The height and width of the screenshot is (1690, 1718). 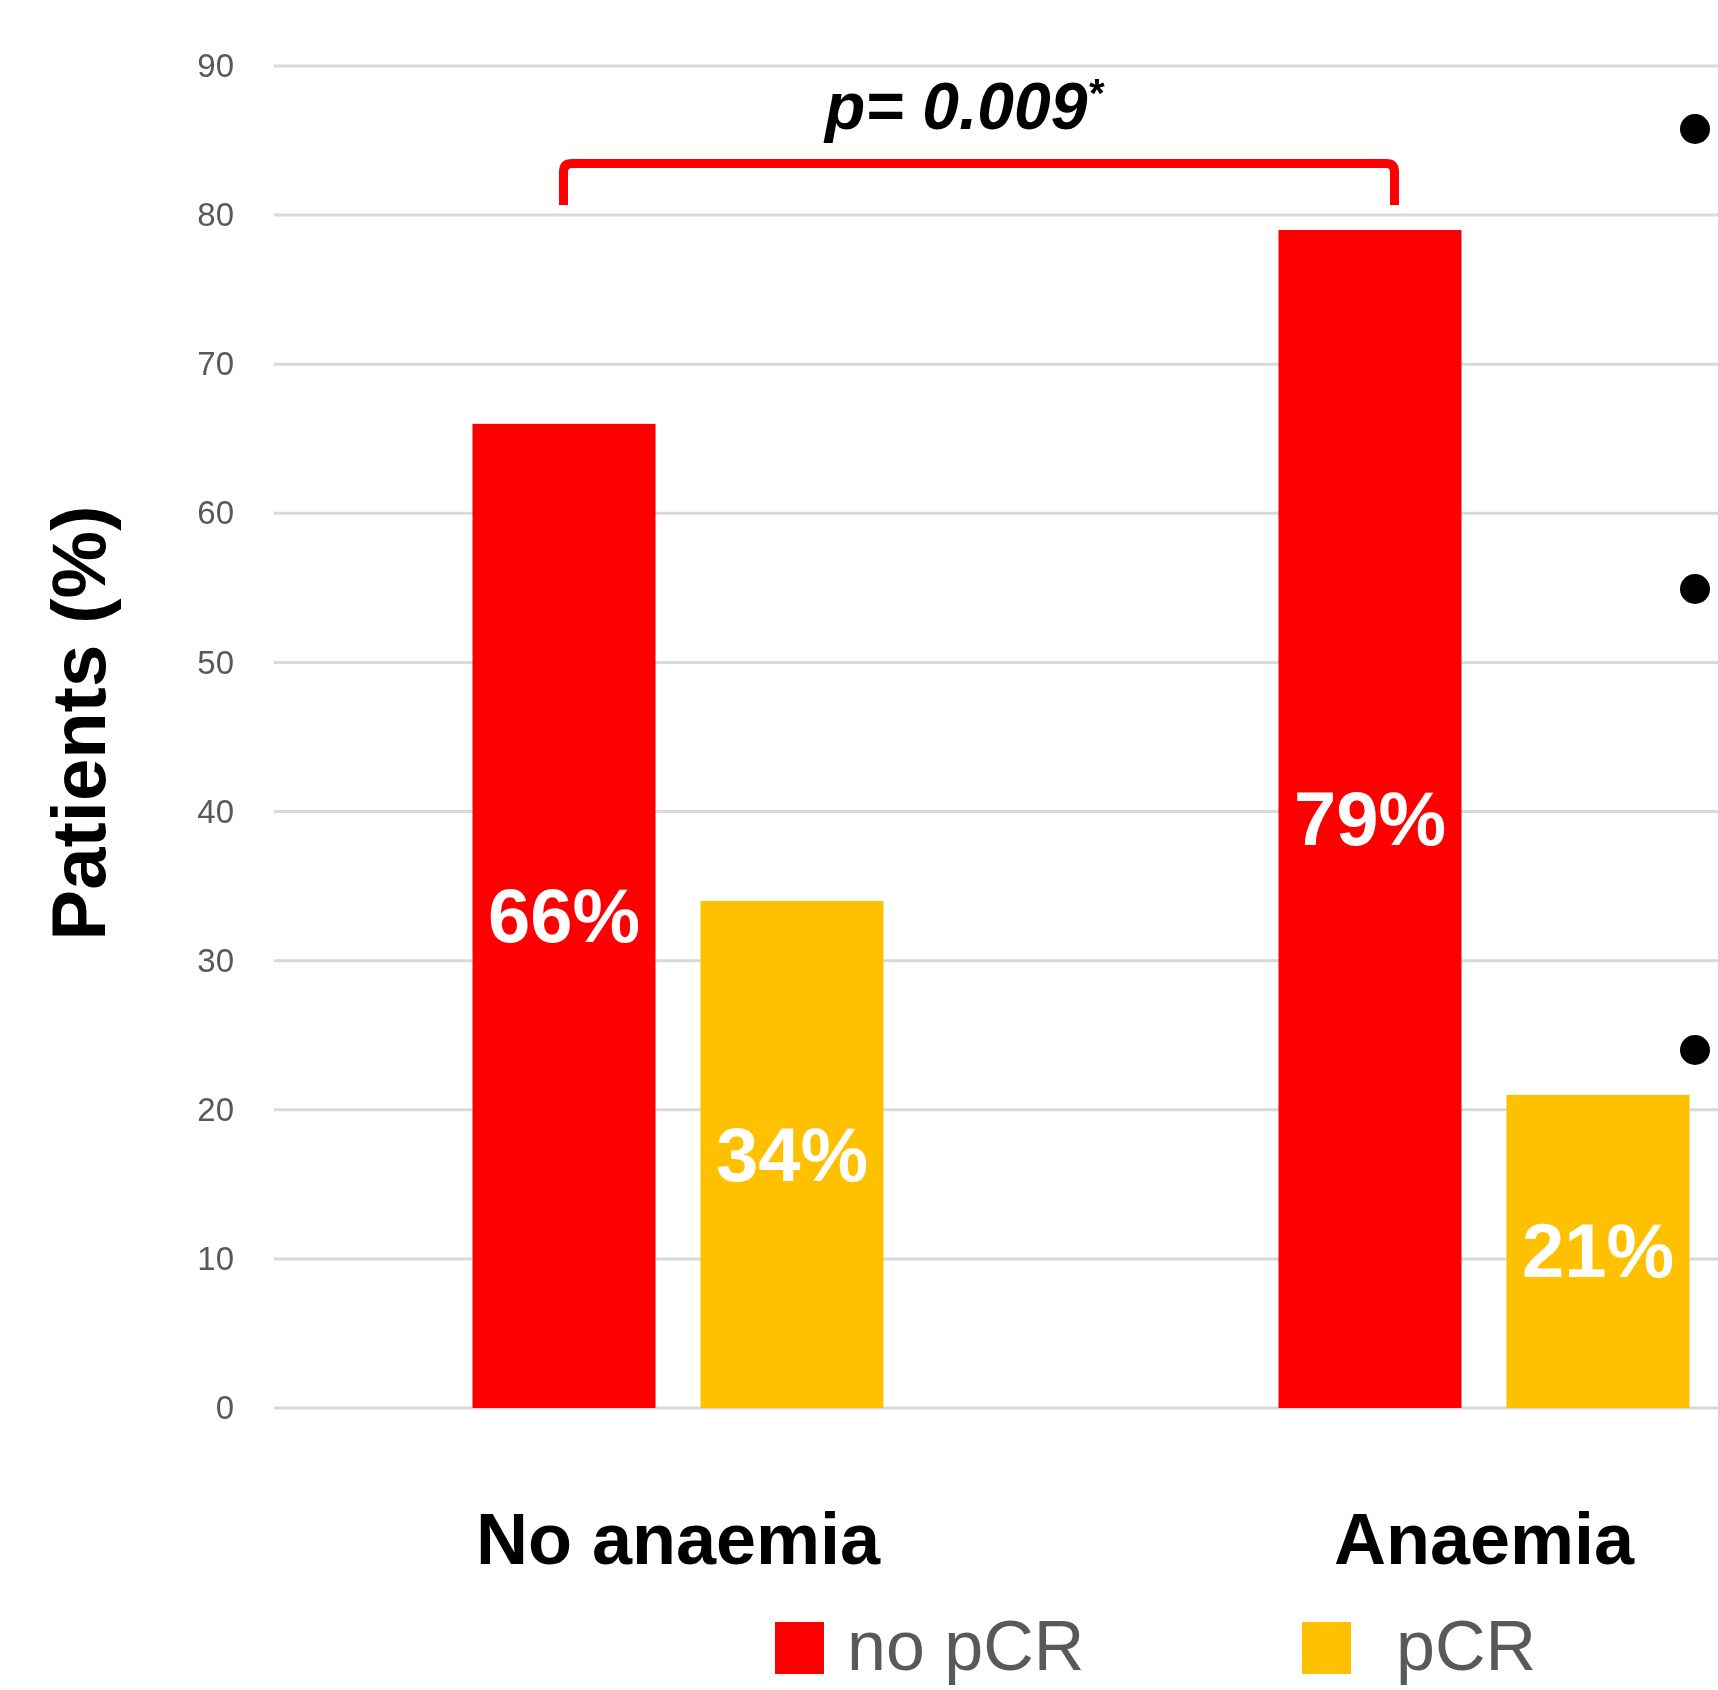 What do you see at coordinates (215, 960) in the screenshot?
I see `y-tick-label: 30` at bounding box center [215, 960].